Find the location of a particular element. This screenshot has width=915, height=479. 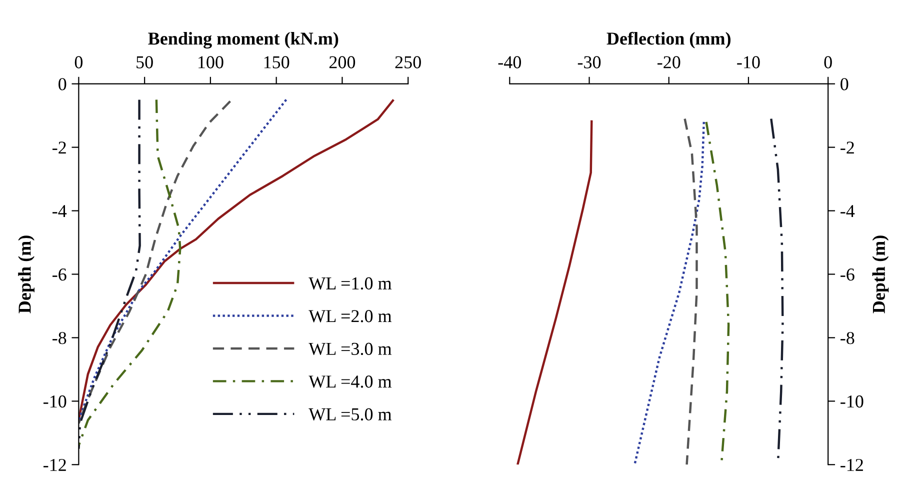

legend-label: WL =3.0 m is located at coordinates (350, 349).